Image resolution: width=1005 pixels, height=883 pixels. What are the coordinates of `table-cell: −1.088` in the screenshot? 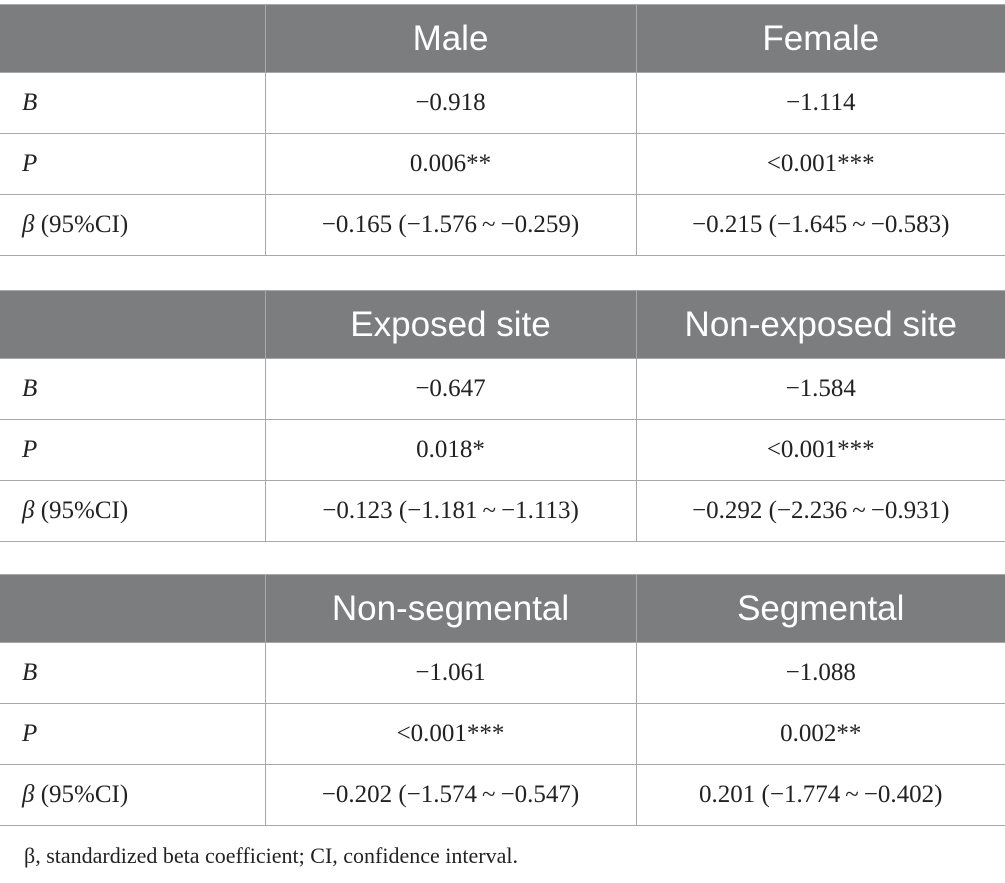 It's located at (820, 673).